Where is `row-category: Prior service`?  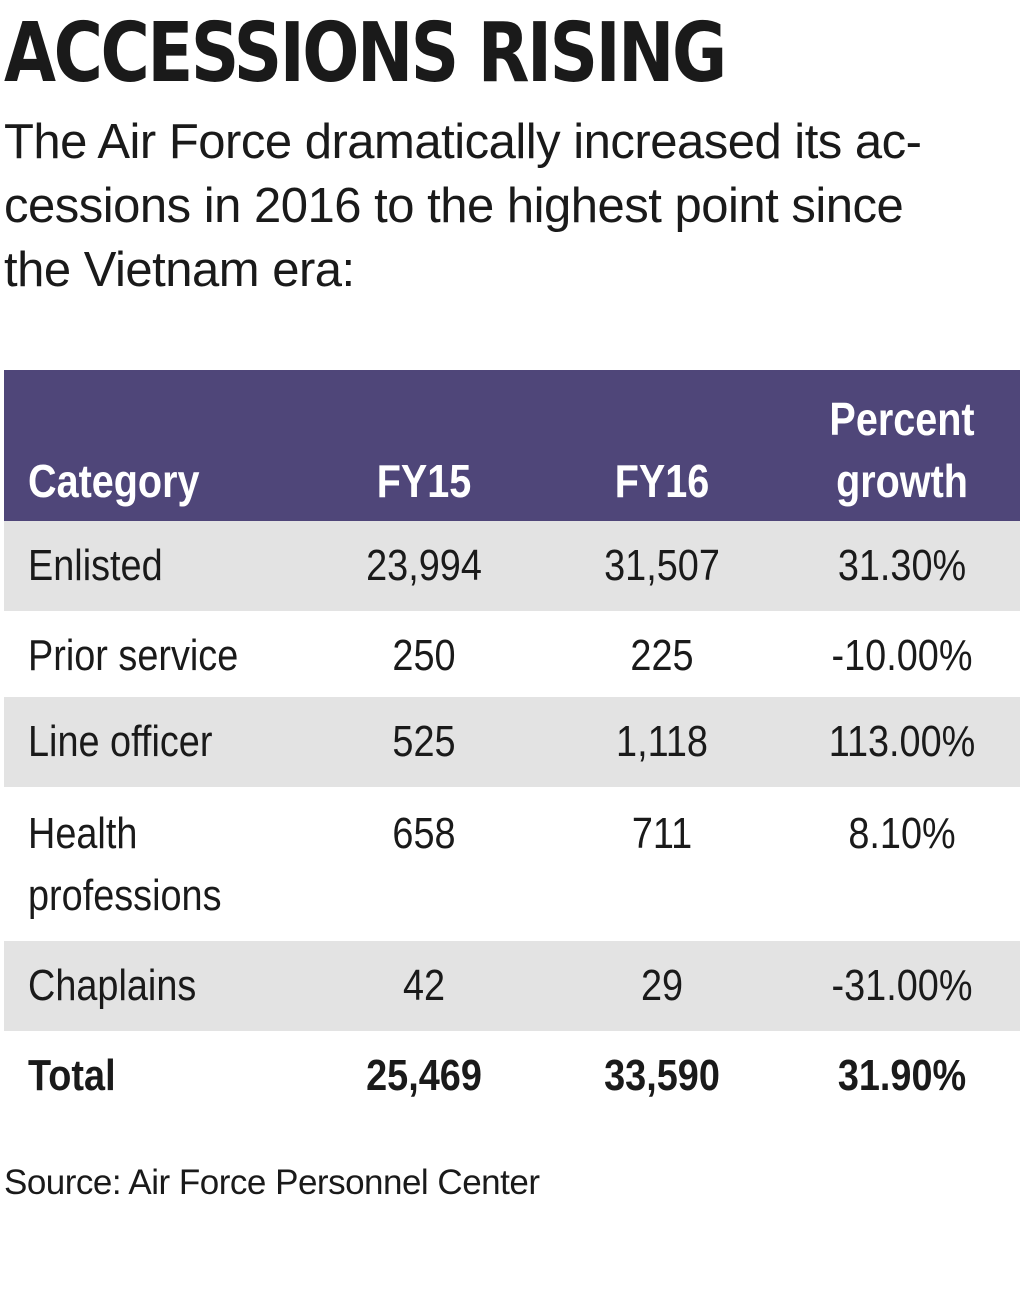 row-category: Prior service is located at coordinates (133, 655).